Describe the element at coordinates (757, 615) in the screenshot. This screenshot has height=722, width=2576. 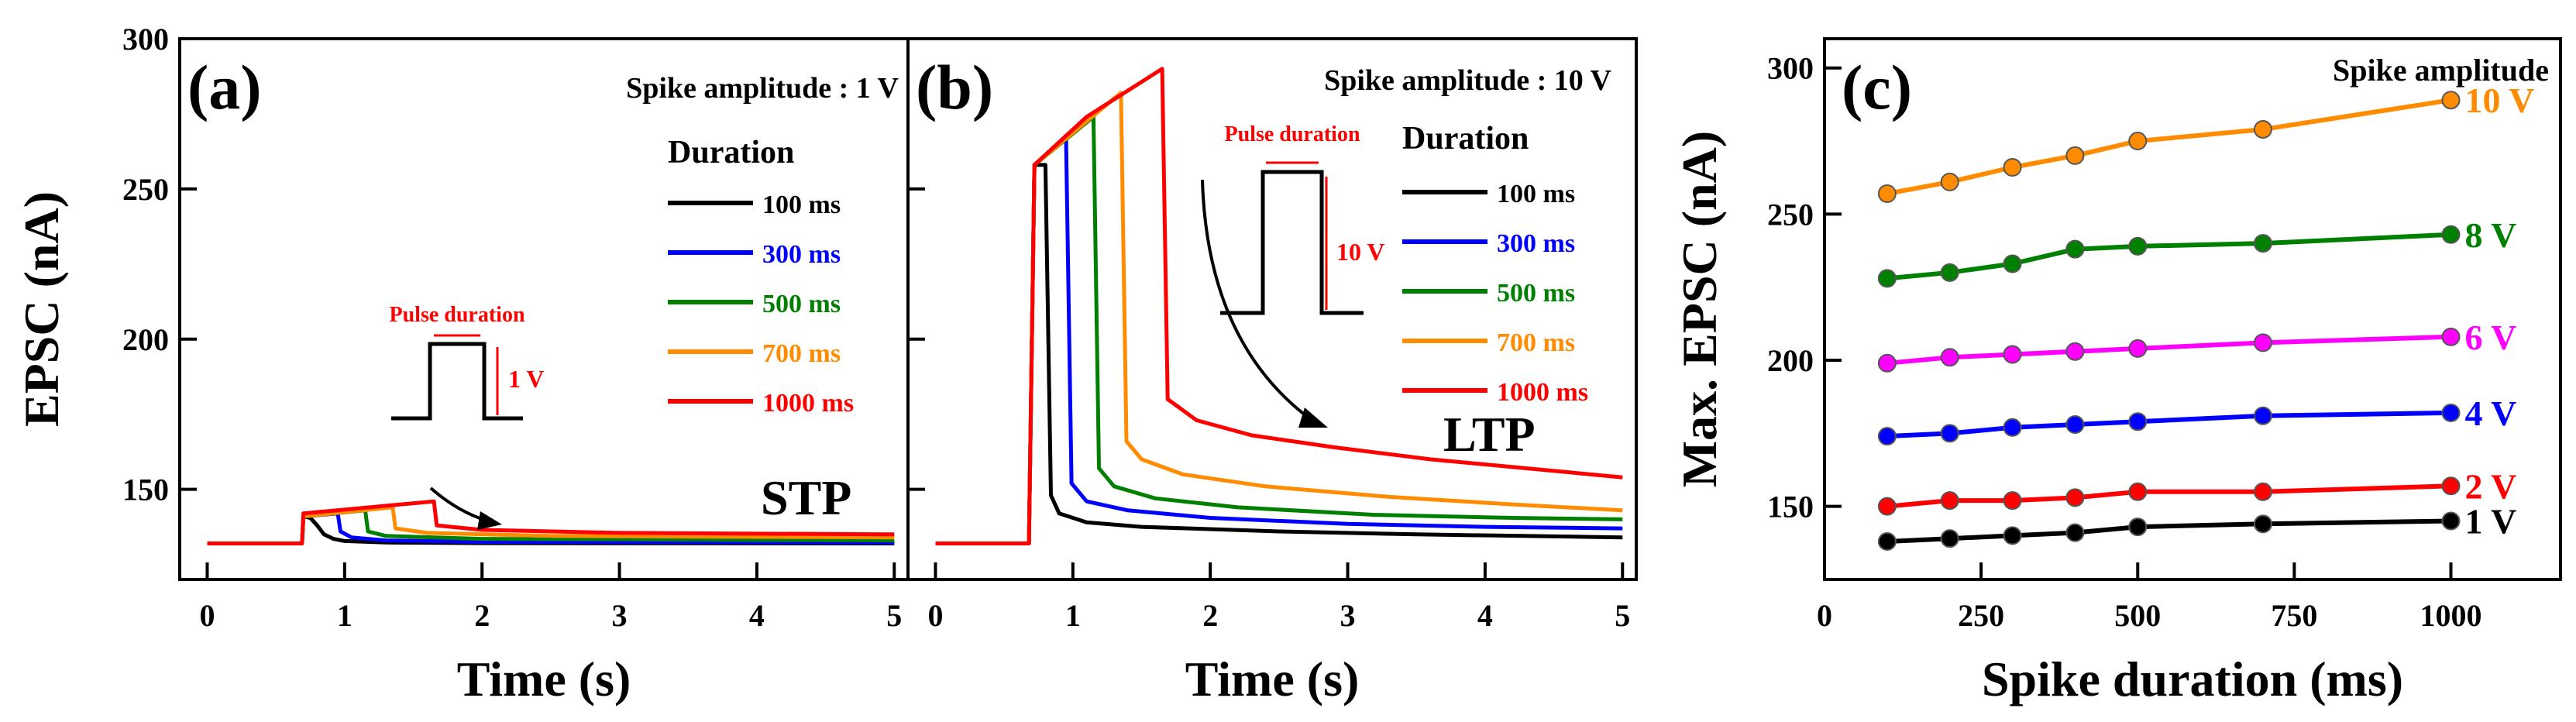
I see `panel-a-x-tick-label: 4` at that location.